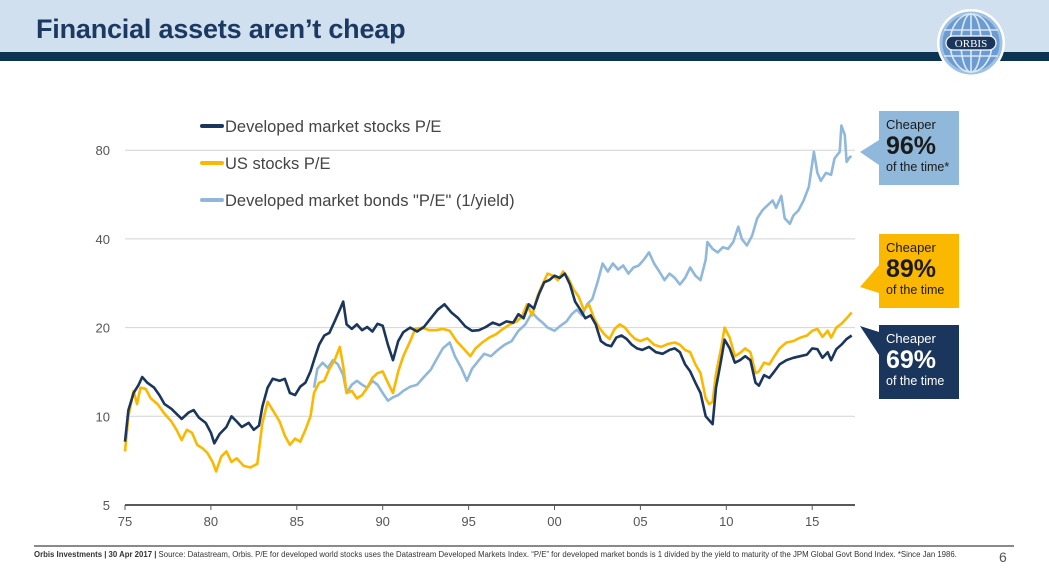 The height and width of the screenshot is (578, 1049). I want to click on y-tick-label: 5, so click(106, 505).